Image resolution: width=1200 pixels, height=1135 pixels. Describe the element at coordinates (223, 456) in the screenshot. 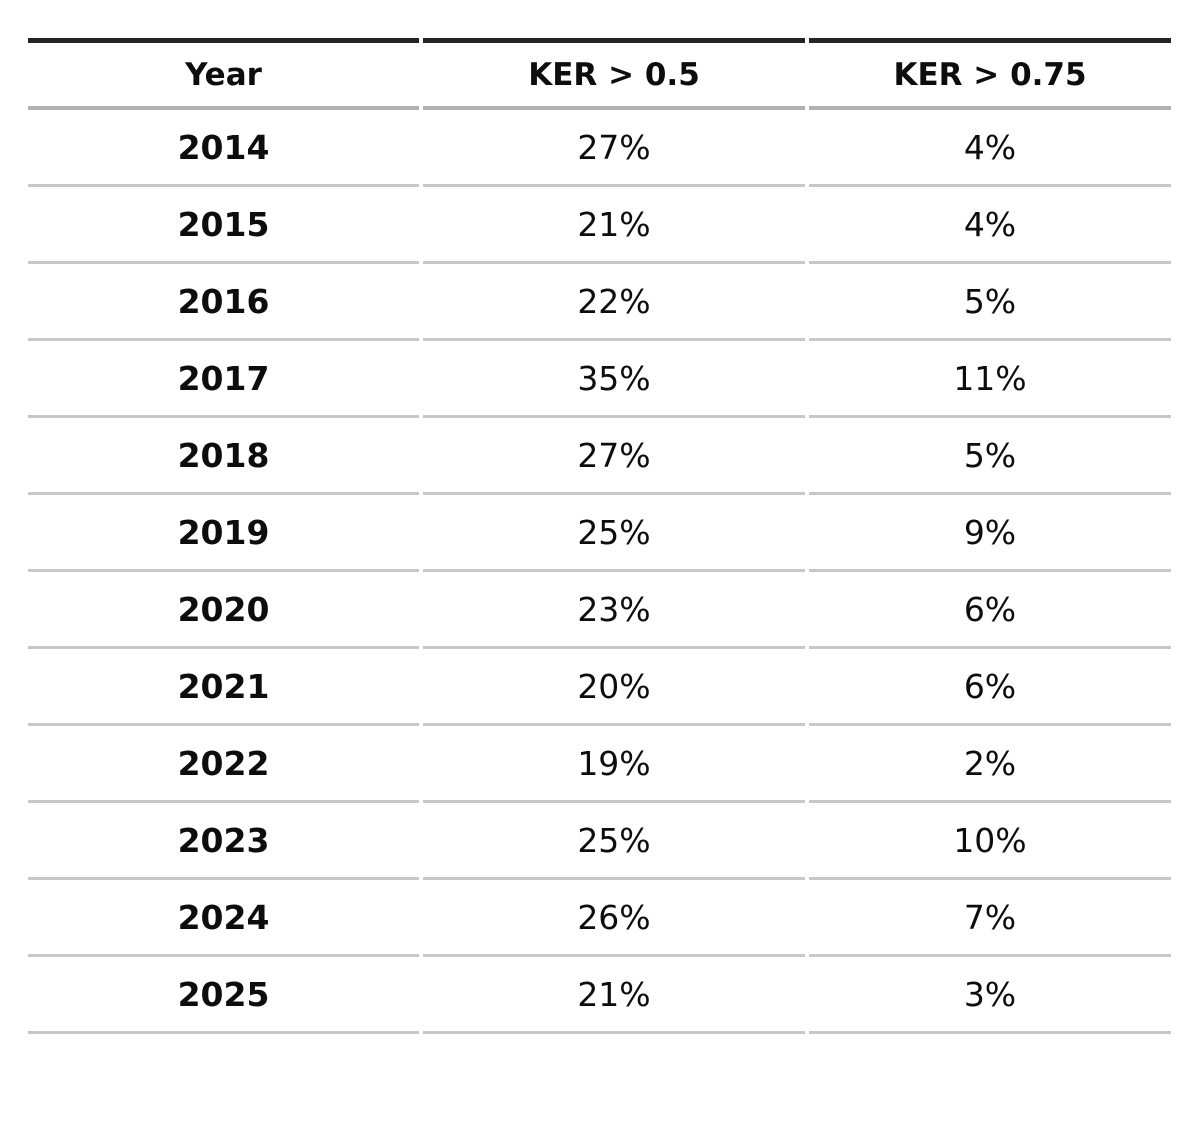

I see `year-cell: 2018` at that location.